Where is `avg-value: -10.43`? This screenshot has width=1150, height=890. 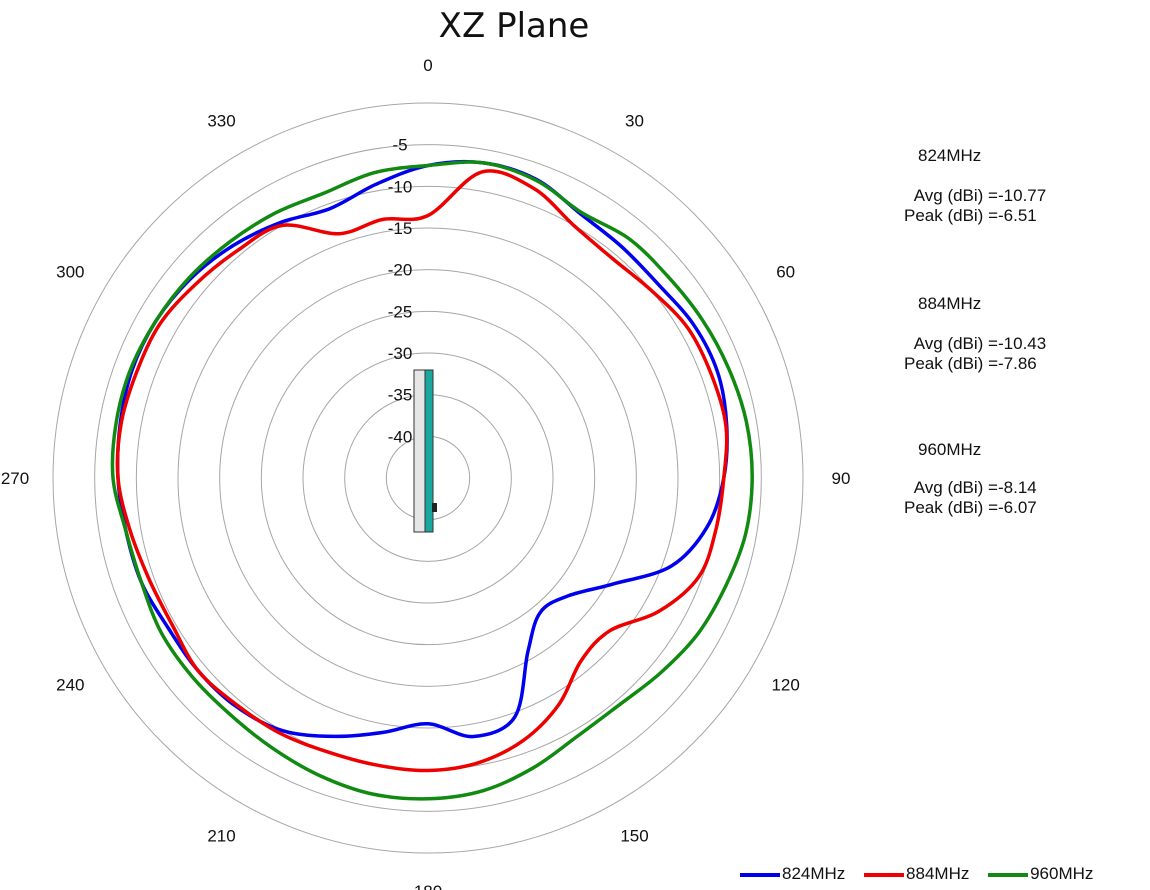 avg-value: -10.43 is located at coordinates (1022, 343).